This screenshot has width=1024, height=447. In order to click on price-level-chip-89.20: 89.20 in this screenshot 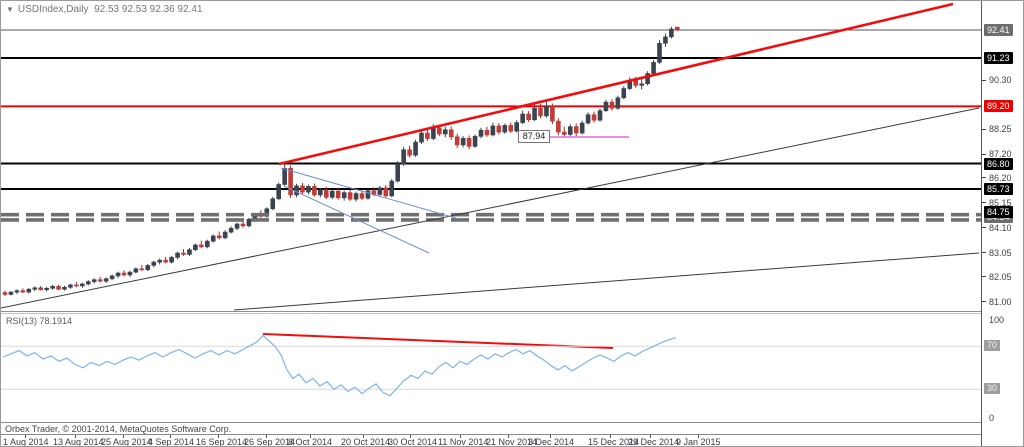, I will do `click(998, 106)`.